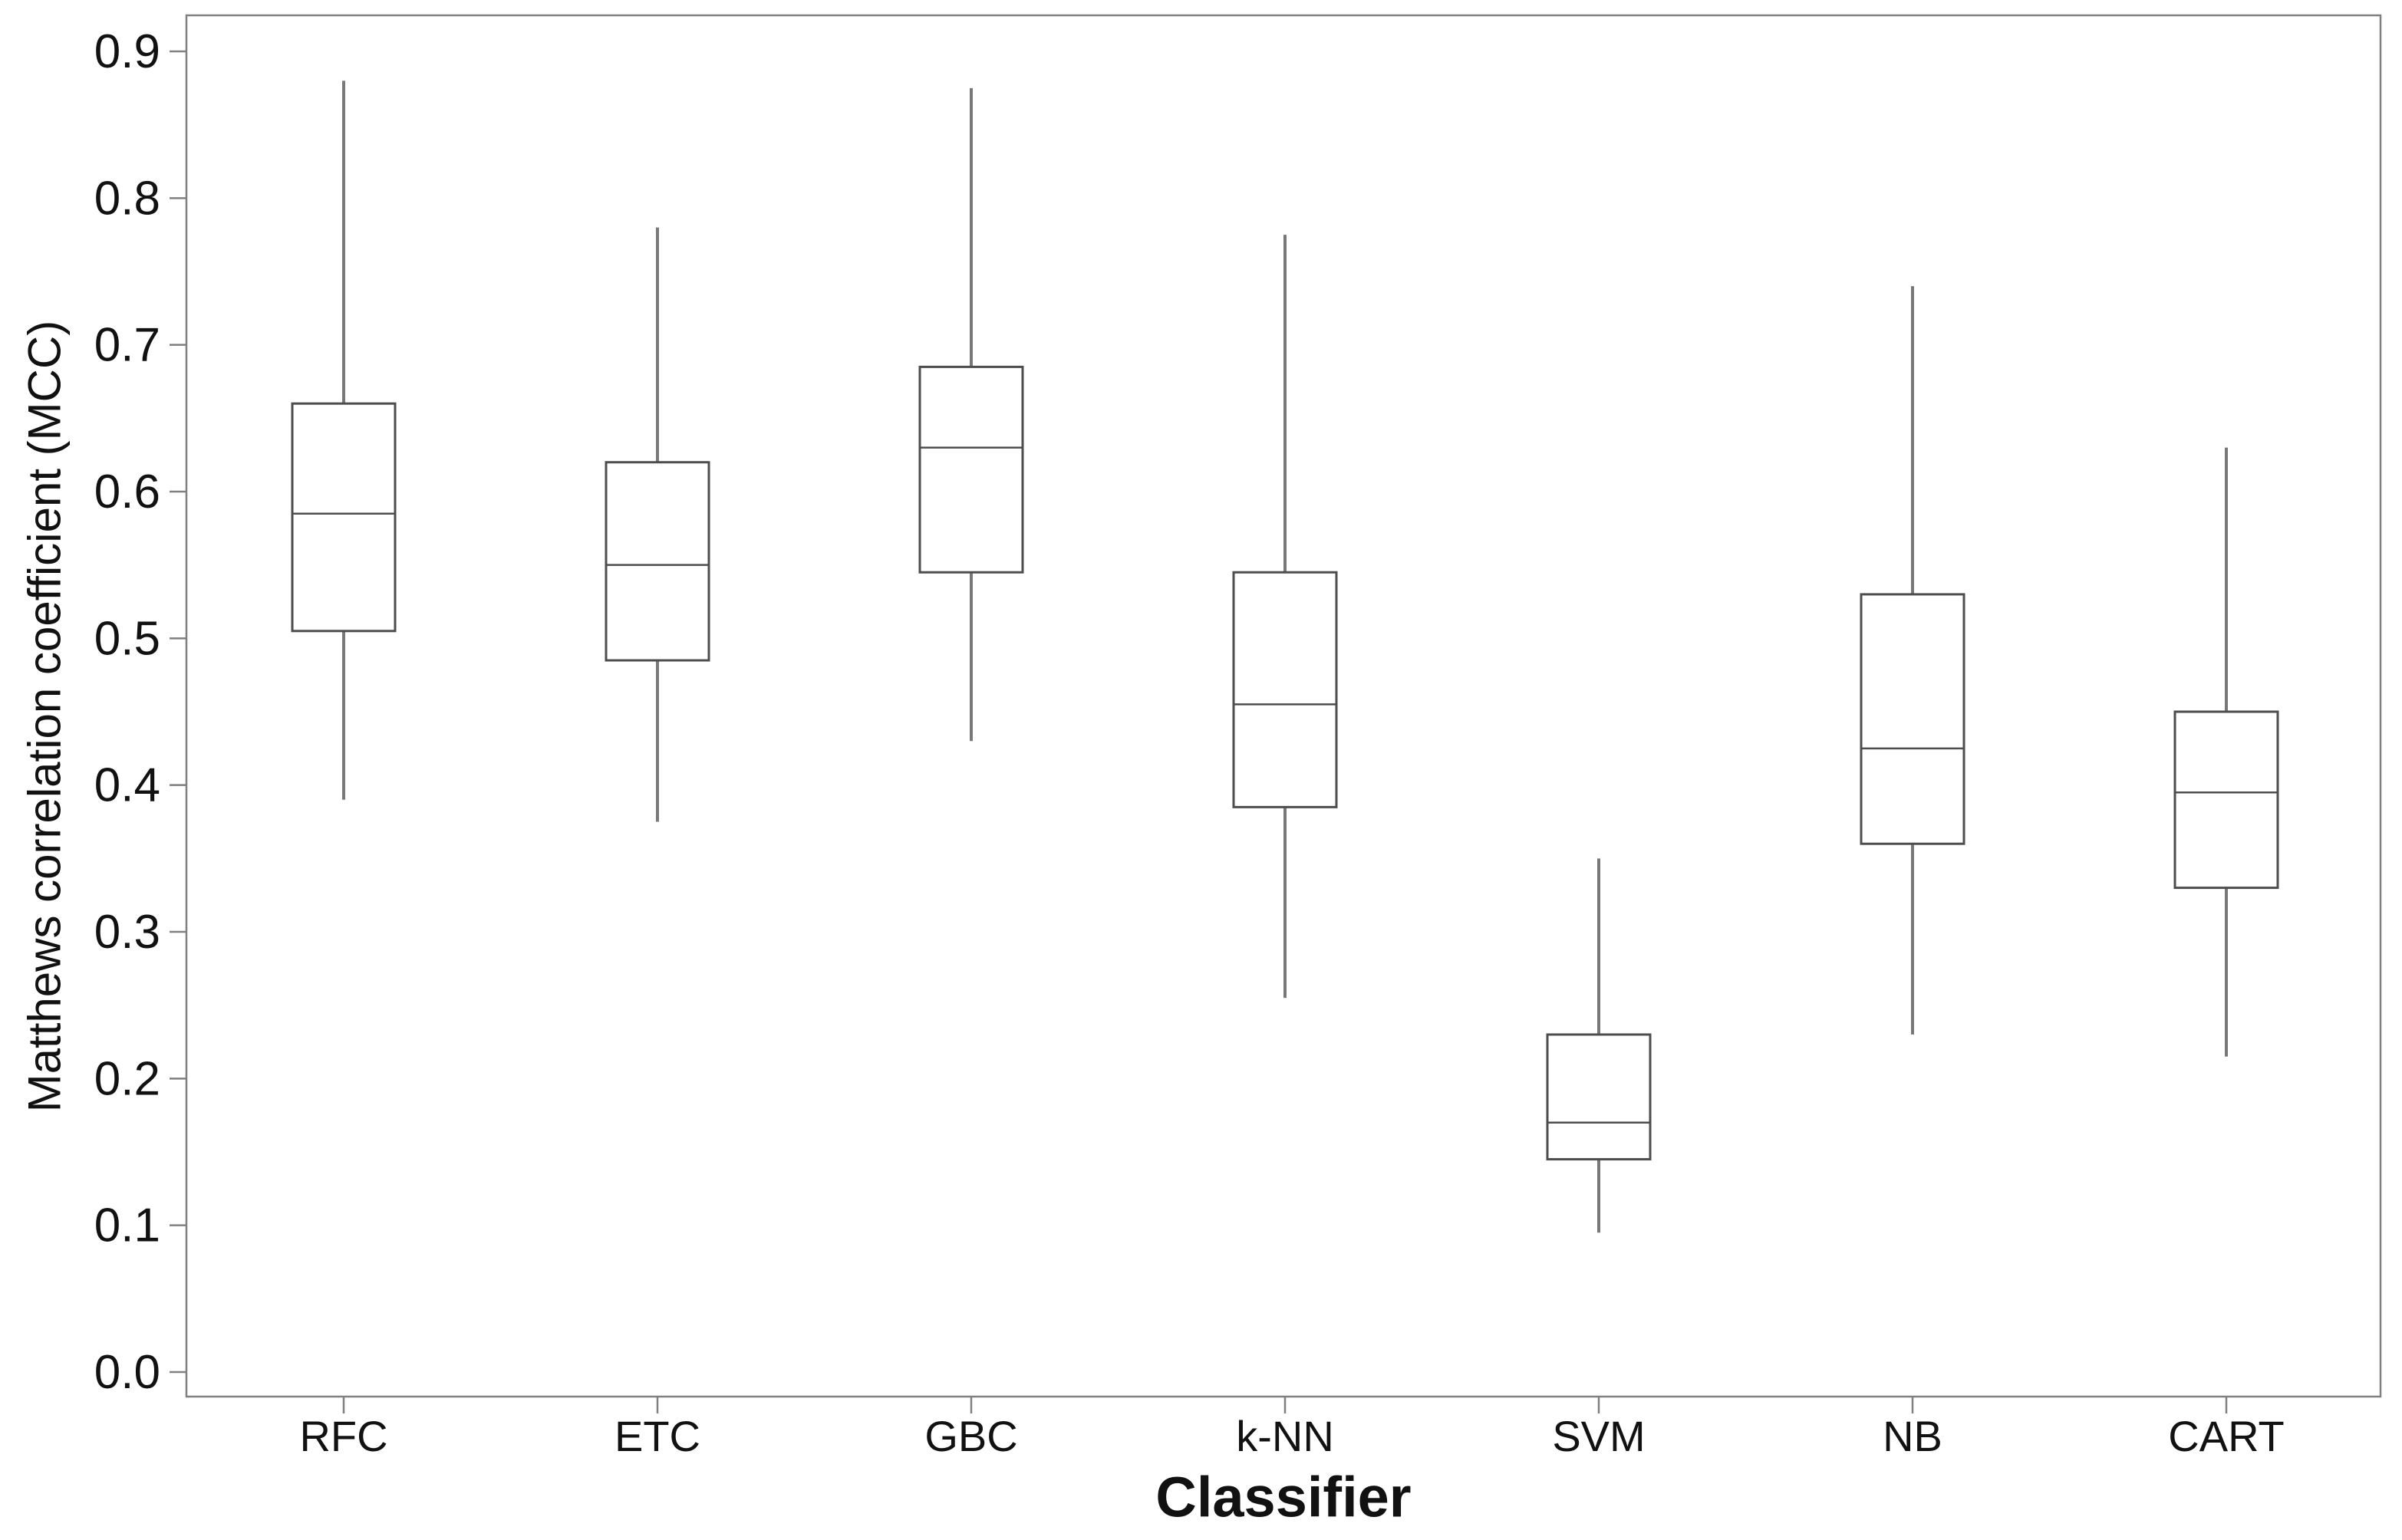 Image resolution: width=2402 pixels, height=1540 pixels. What do you see at coordinates (344, 517) in the screenshot?
I see `box-RFC` at bounding box center [344, 517].